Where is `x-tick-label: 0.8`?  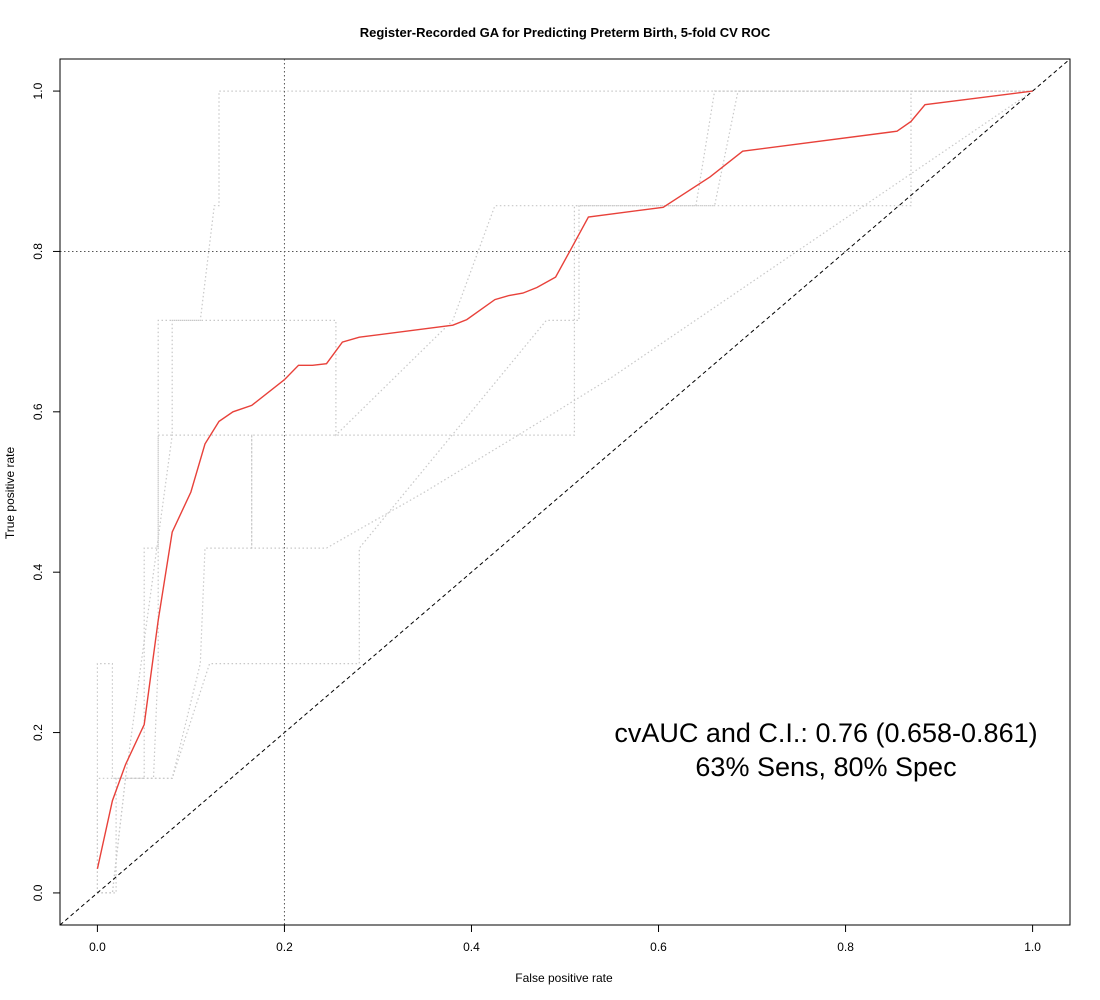 x-tick-label: 0.8 is located at coordinates (845, 947).